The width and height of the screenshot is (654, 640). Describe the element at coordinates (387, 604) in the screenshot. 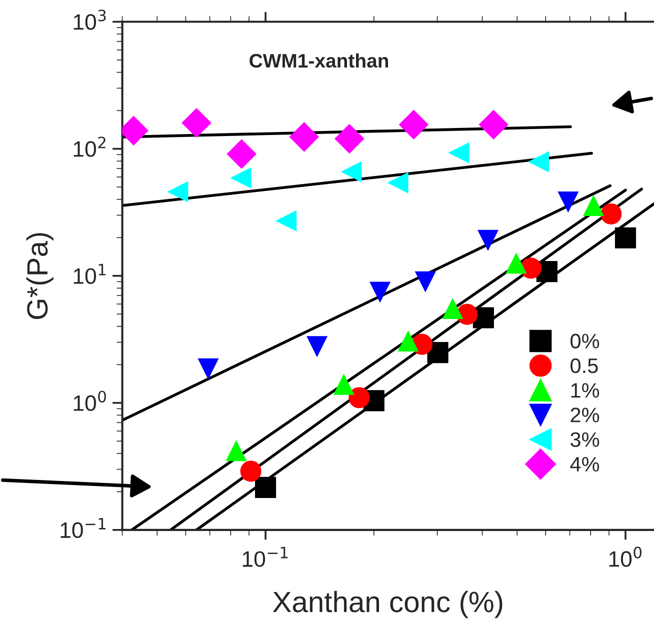

I see `x-axis-title: Xanthan conc (%)` at that location.